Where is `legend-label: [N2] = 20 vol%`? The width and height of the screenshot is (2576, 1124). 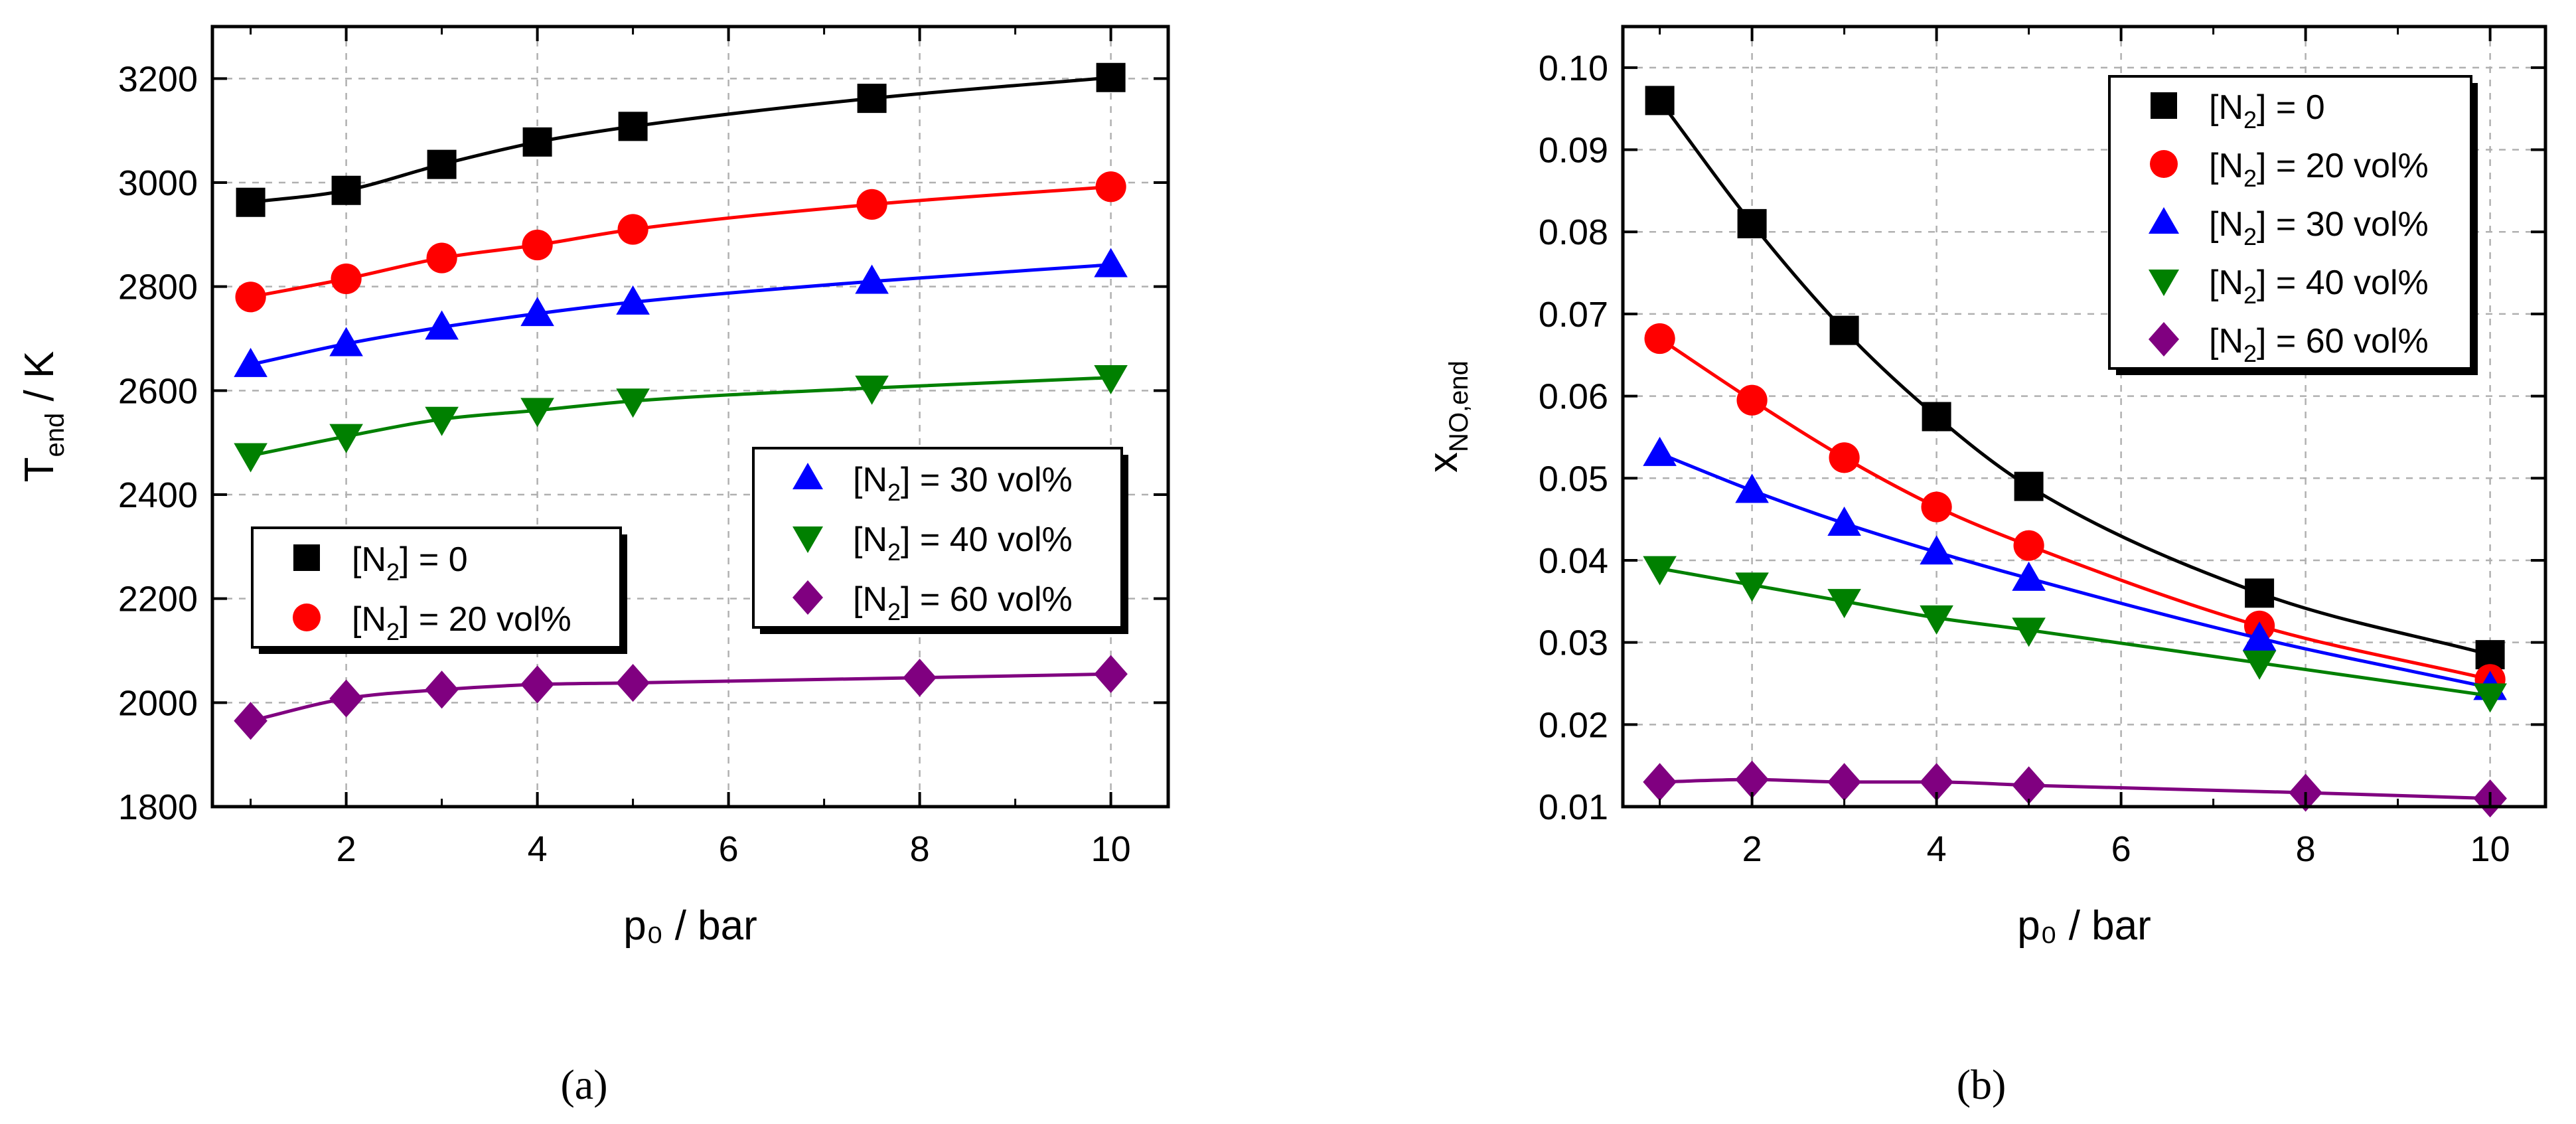 legend-label: [N2] = 20 vol% is located at coordinates (2319, 169).